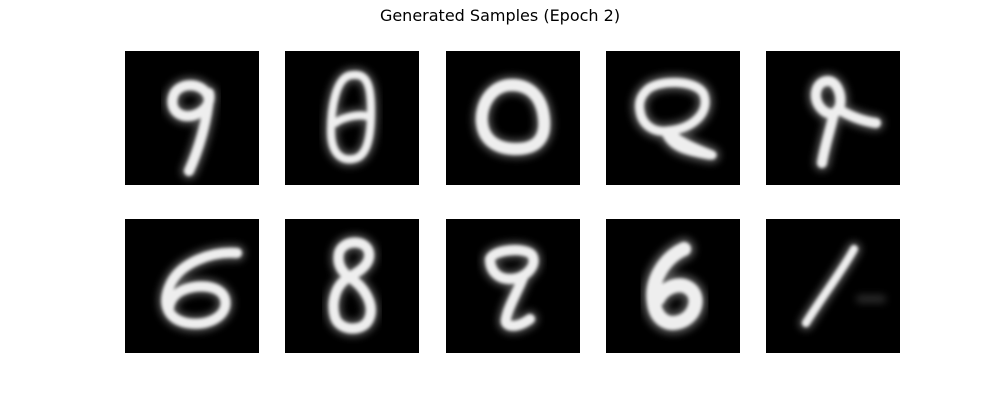 The image size is (1000, 400). Describe the element at coordinates (352, 118) in the screenshot. I see `sample-image-r1c2` at that location.